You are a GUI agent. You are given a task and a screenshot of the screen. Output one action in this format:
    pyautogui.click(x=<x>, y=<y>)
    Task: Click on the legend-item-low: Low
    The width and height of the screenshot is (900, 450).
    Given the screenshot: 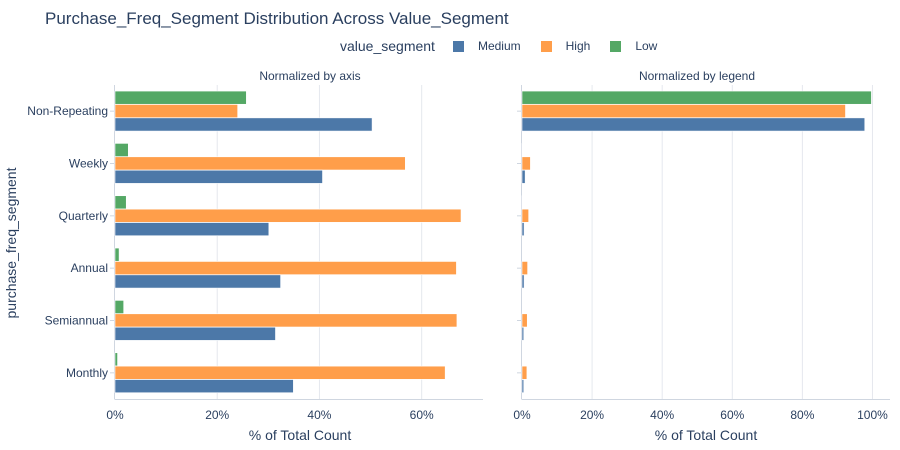 What is the action you would take?
    pyautogui.click(x=633, y=46)
    